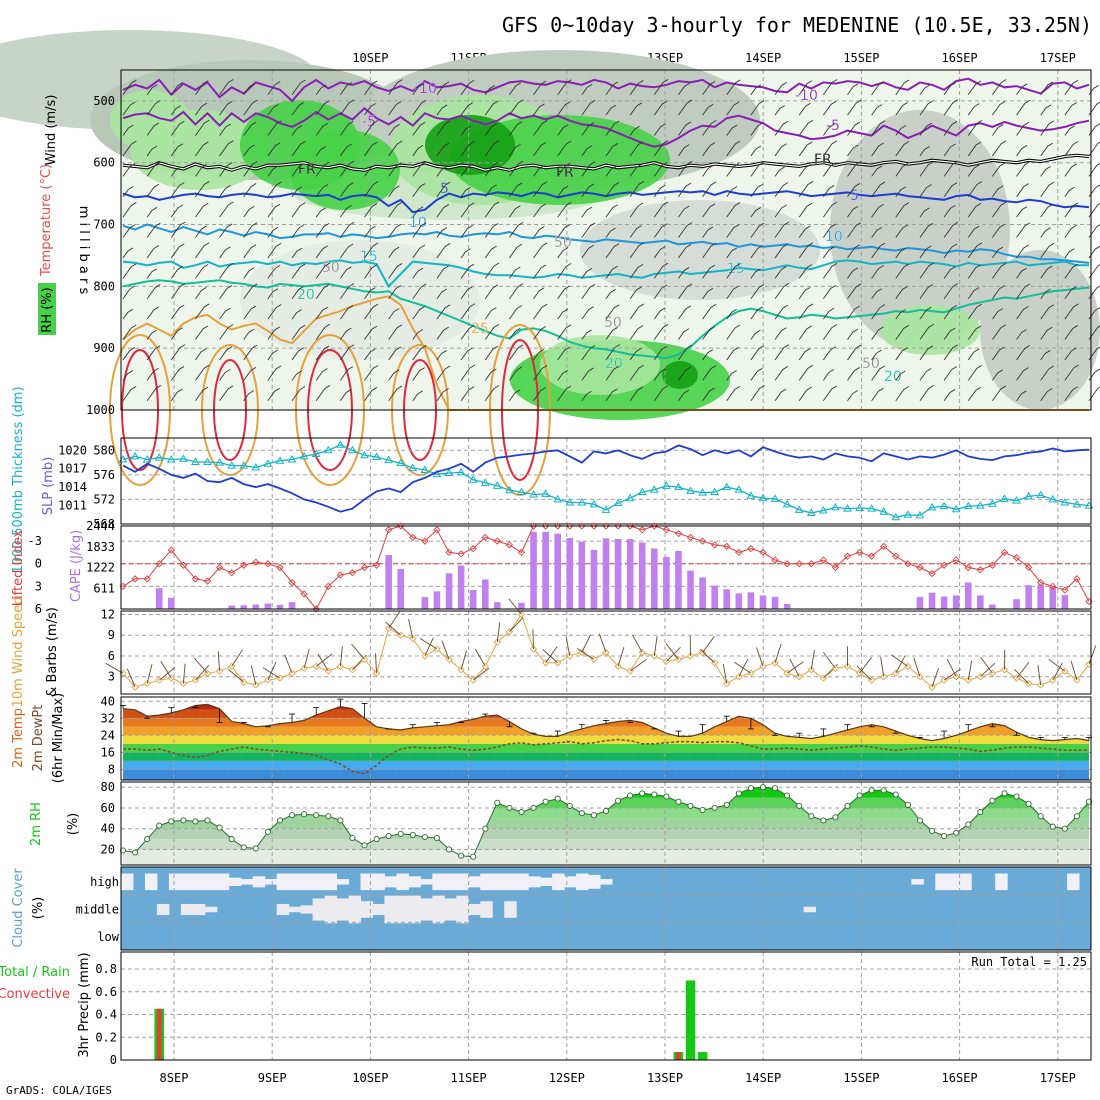 This screenshot has height=1100, width=1100. What do you see at coordinates (38, 738) in the screenshot?
I see `side-label: 2m DewPt` at bounding box center [38, 738].